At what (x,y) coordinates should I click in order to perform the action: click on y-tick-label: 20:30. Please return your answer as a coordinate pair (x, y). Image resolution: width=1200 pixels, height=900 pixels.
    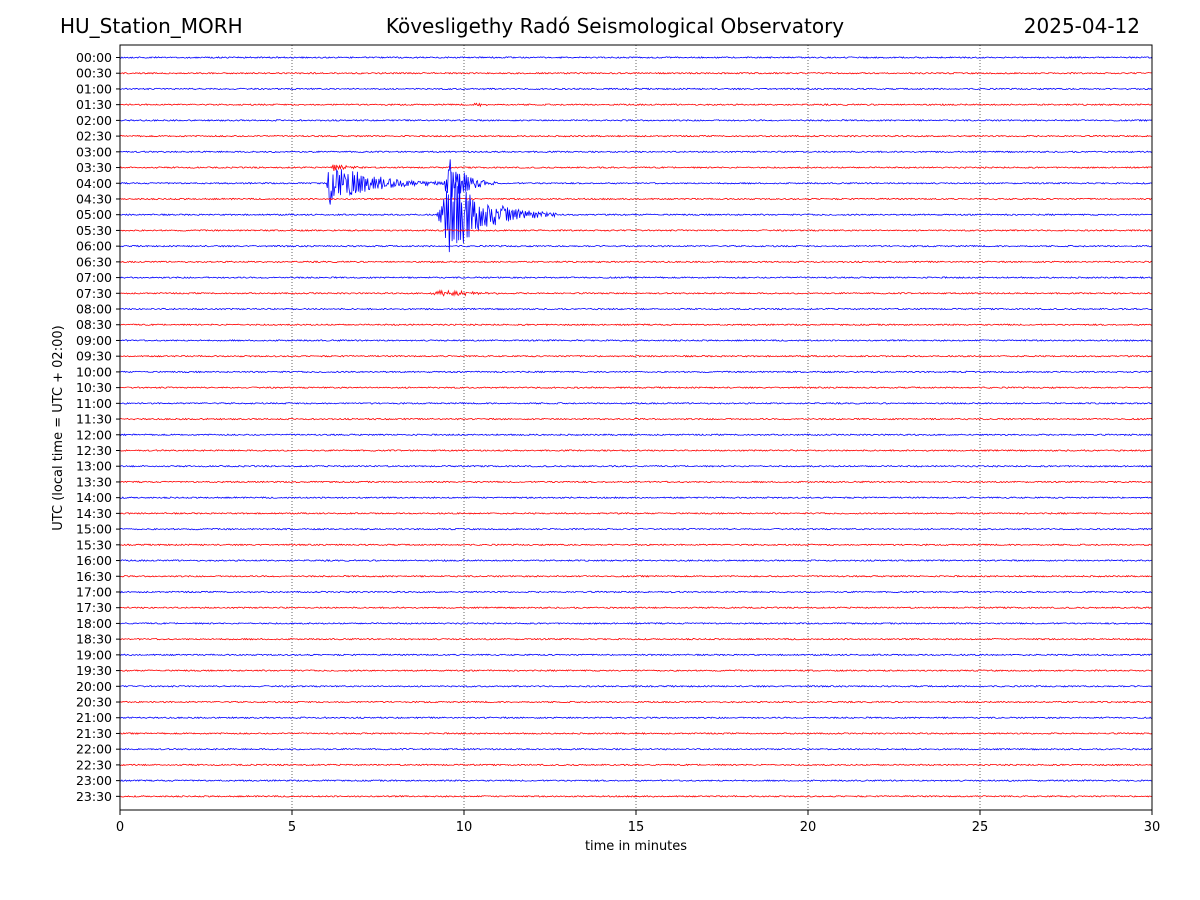
    Looking at the image, I should click on (94, 702).